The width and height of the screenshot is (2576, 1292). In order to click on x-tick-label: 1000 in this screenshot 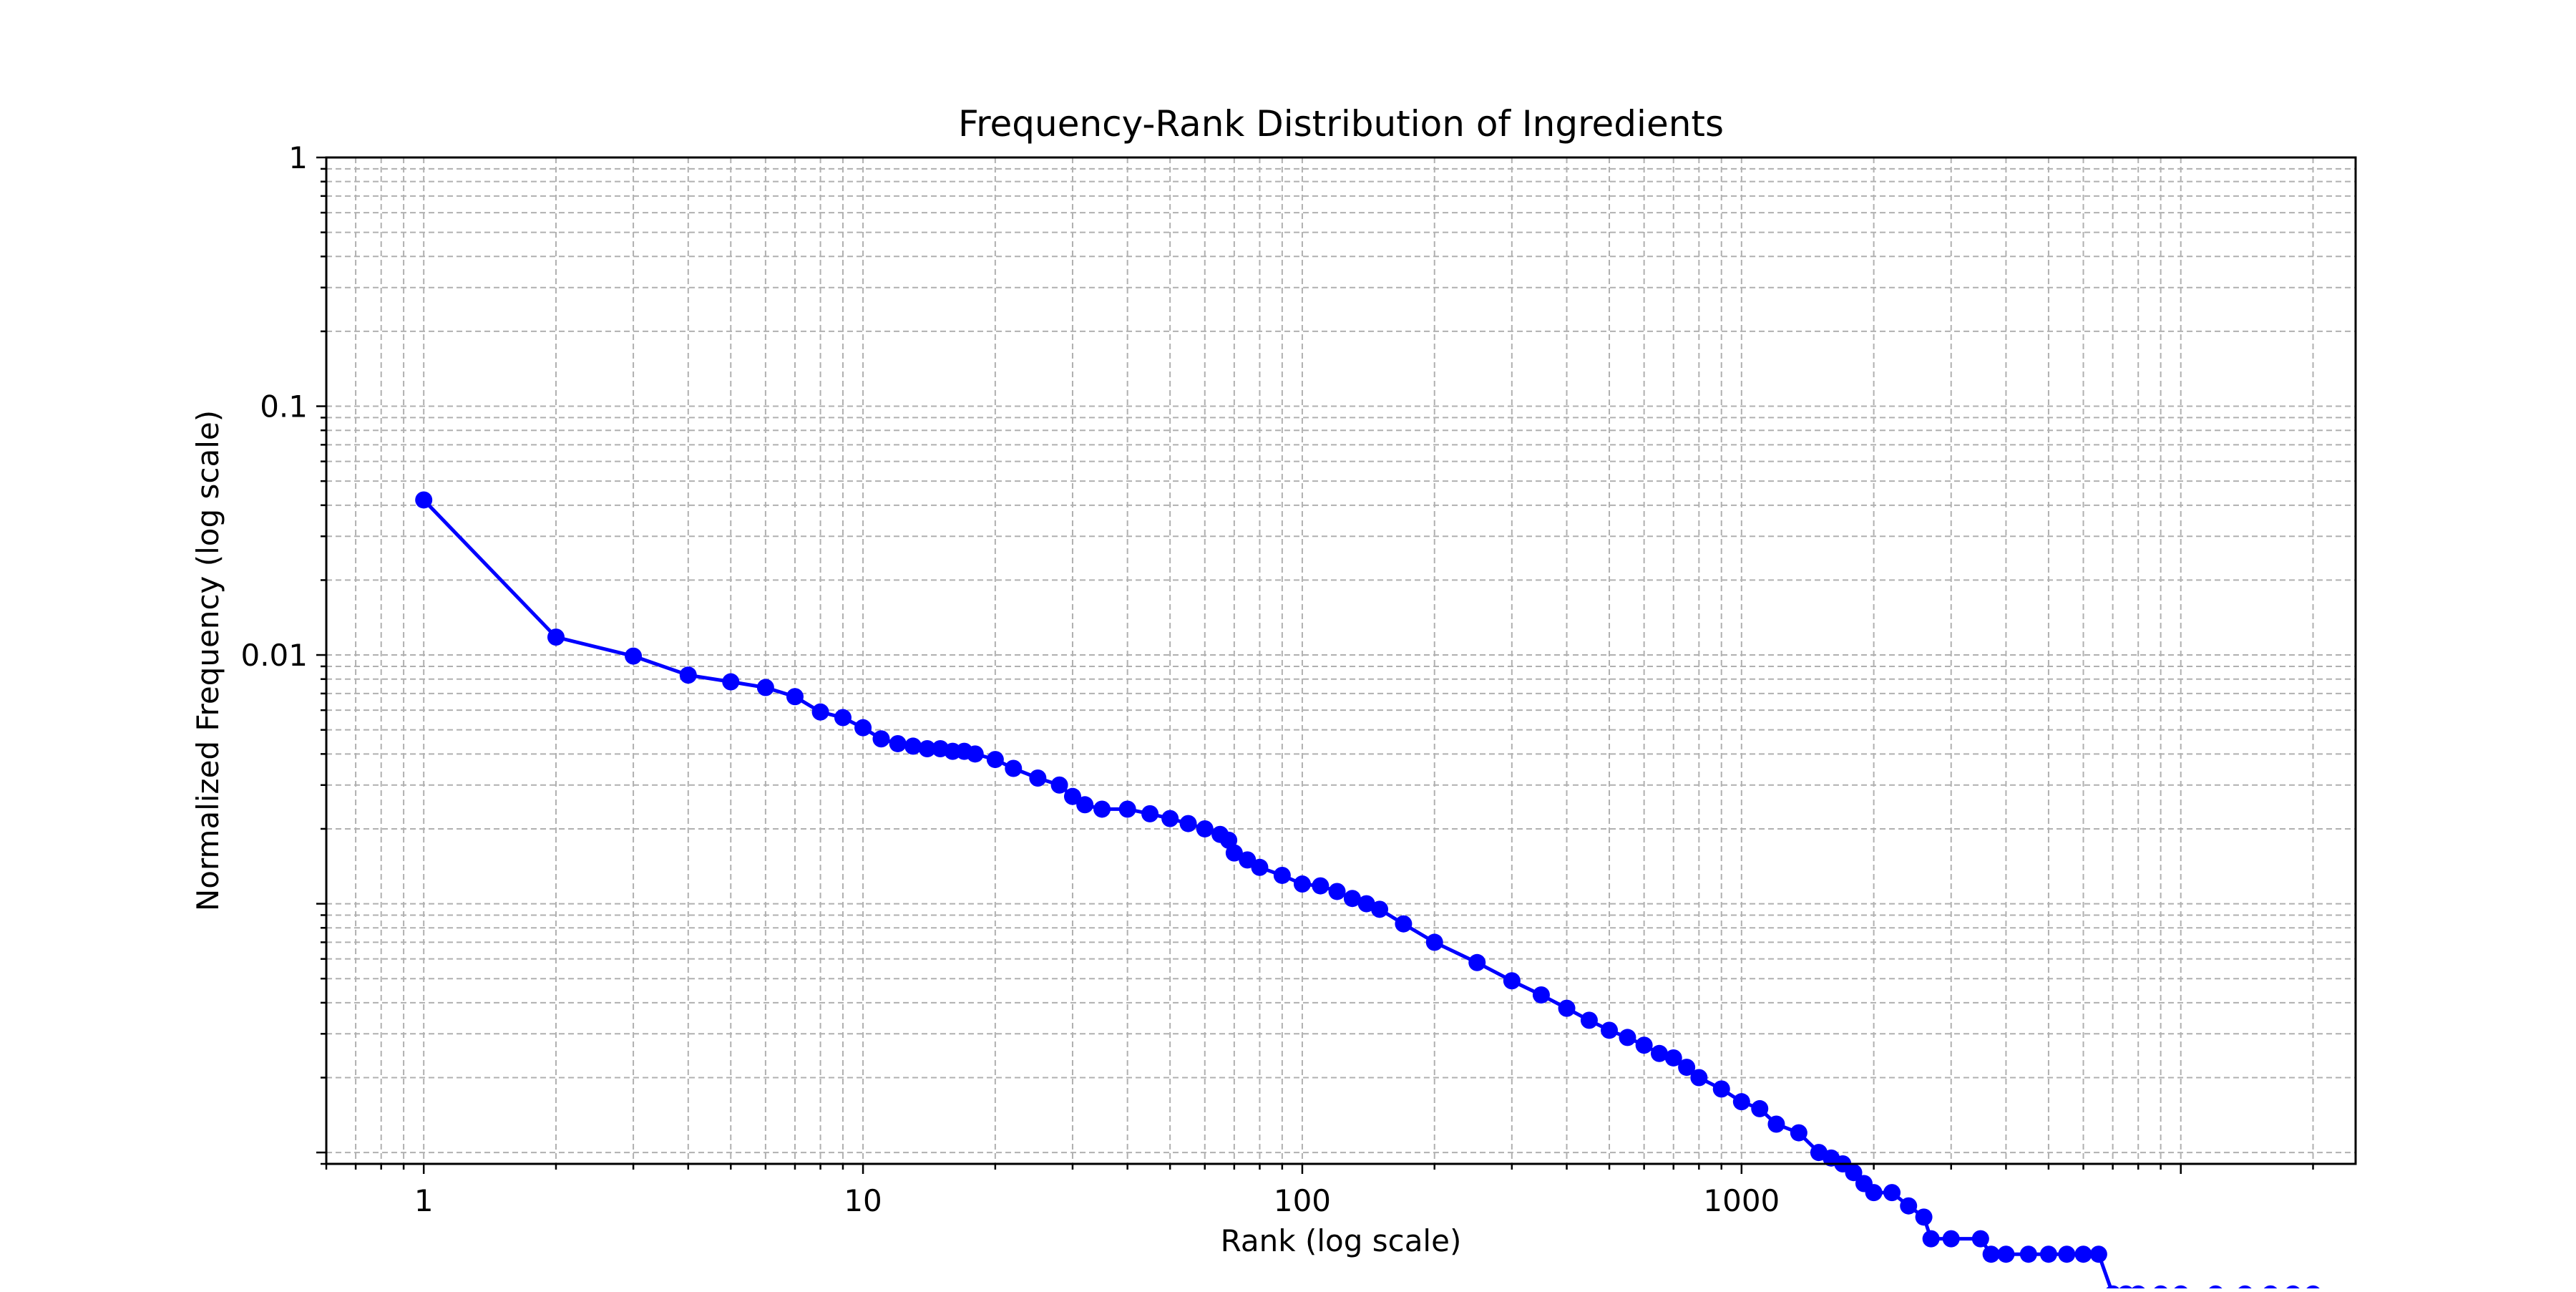, I will do `click(1741, 1200)`.